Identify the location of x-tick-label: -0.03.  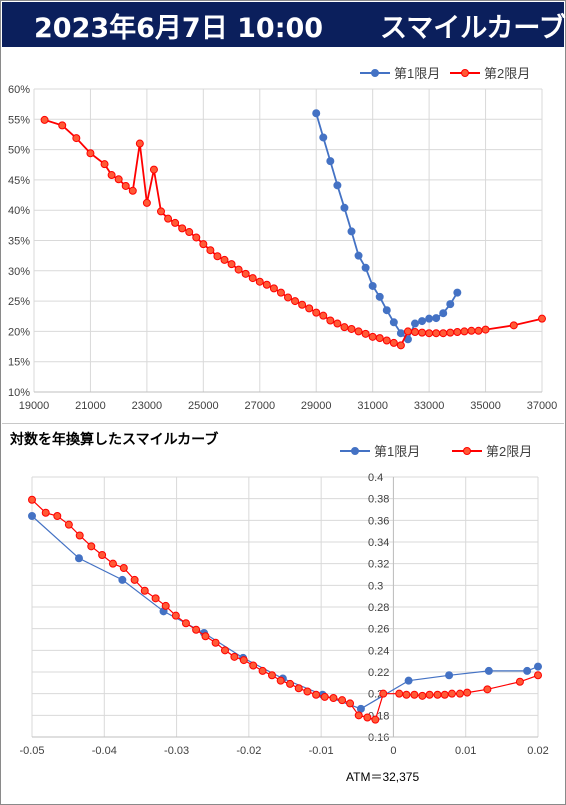
(176, 751).